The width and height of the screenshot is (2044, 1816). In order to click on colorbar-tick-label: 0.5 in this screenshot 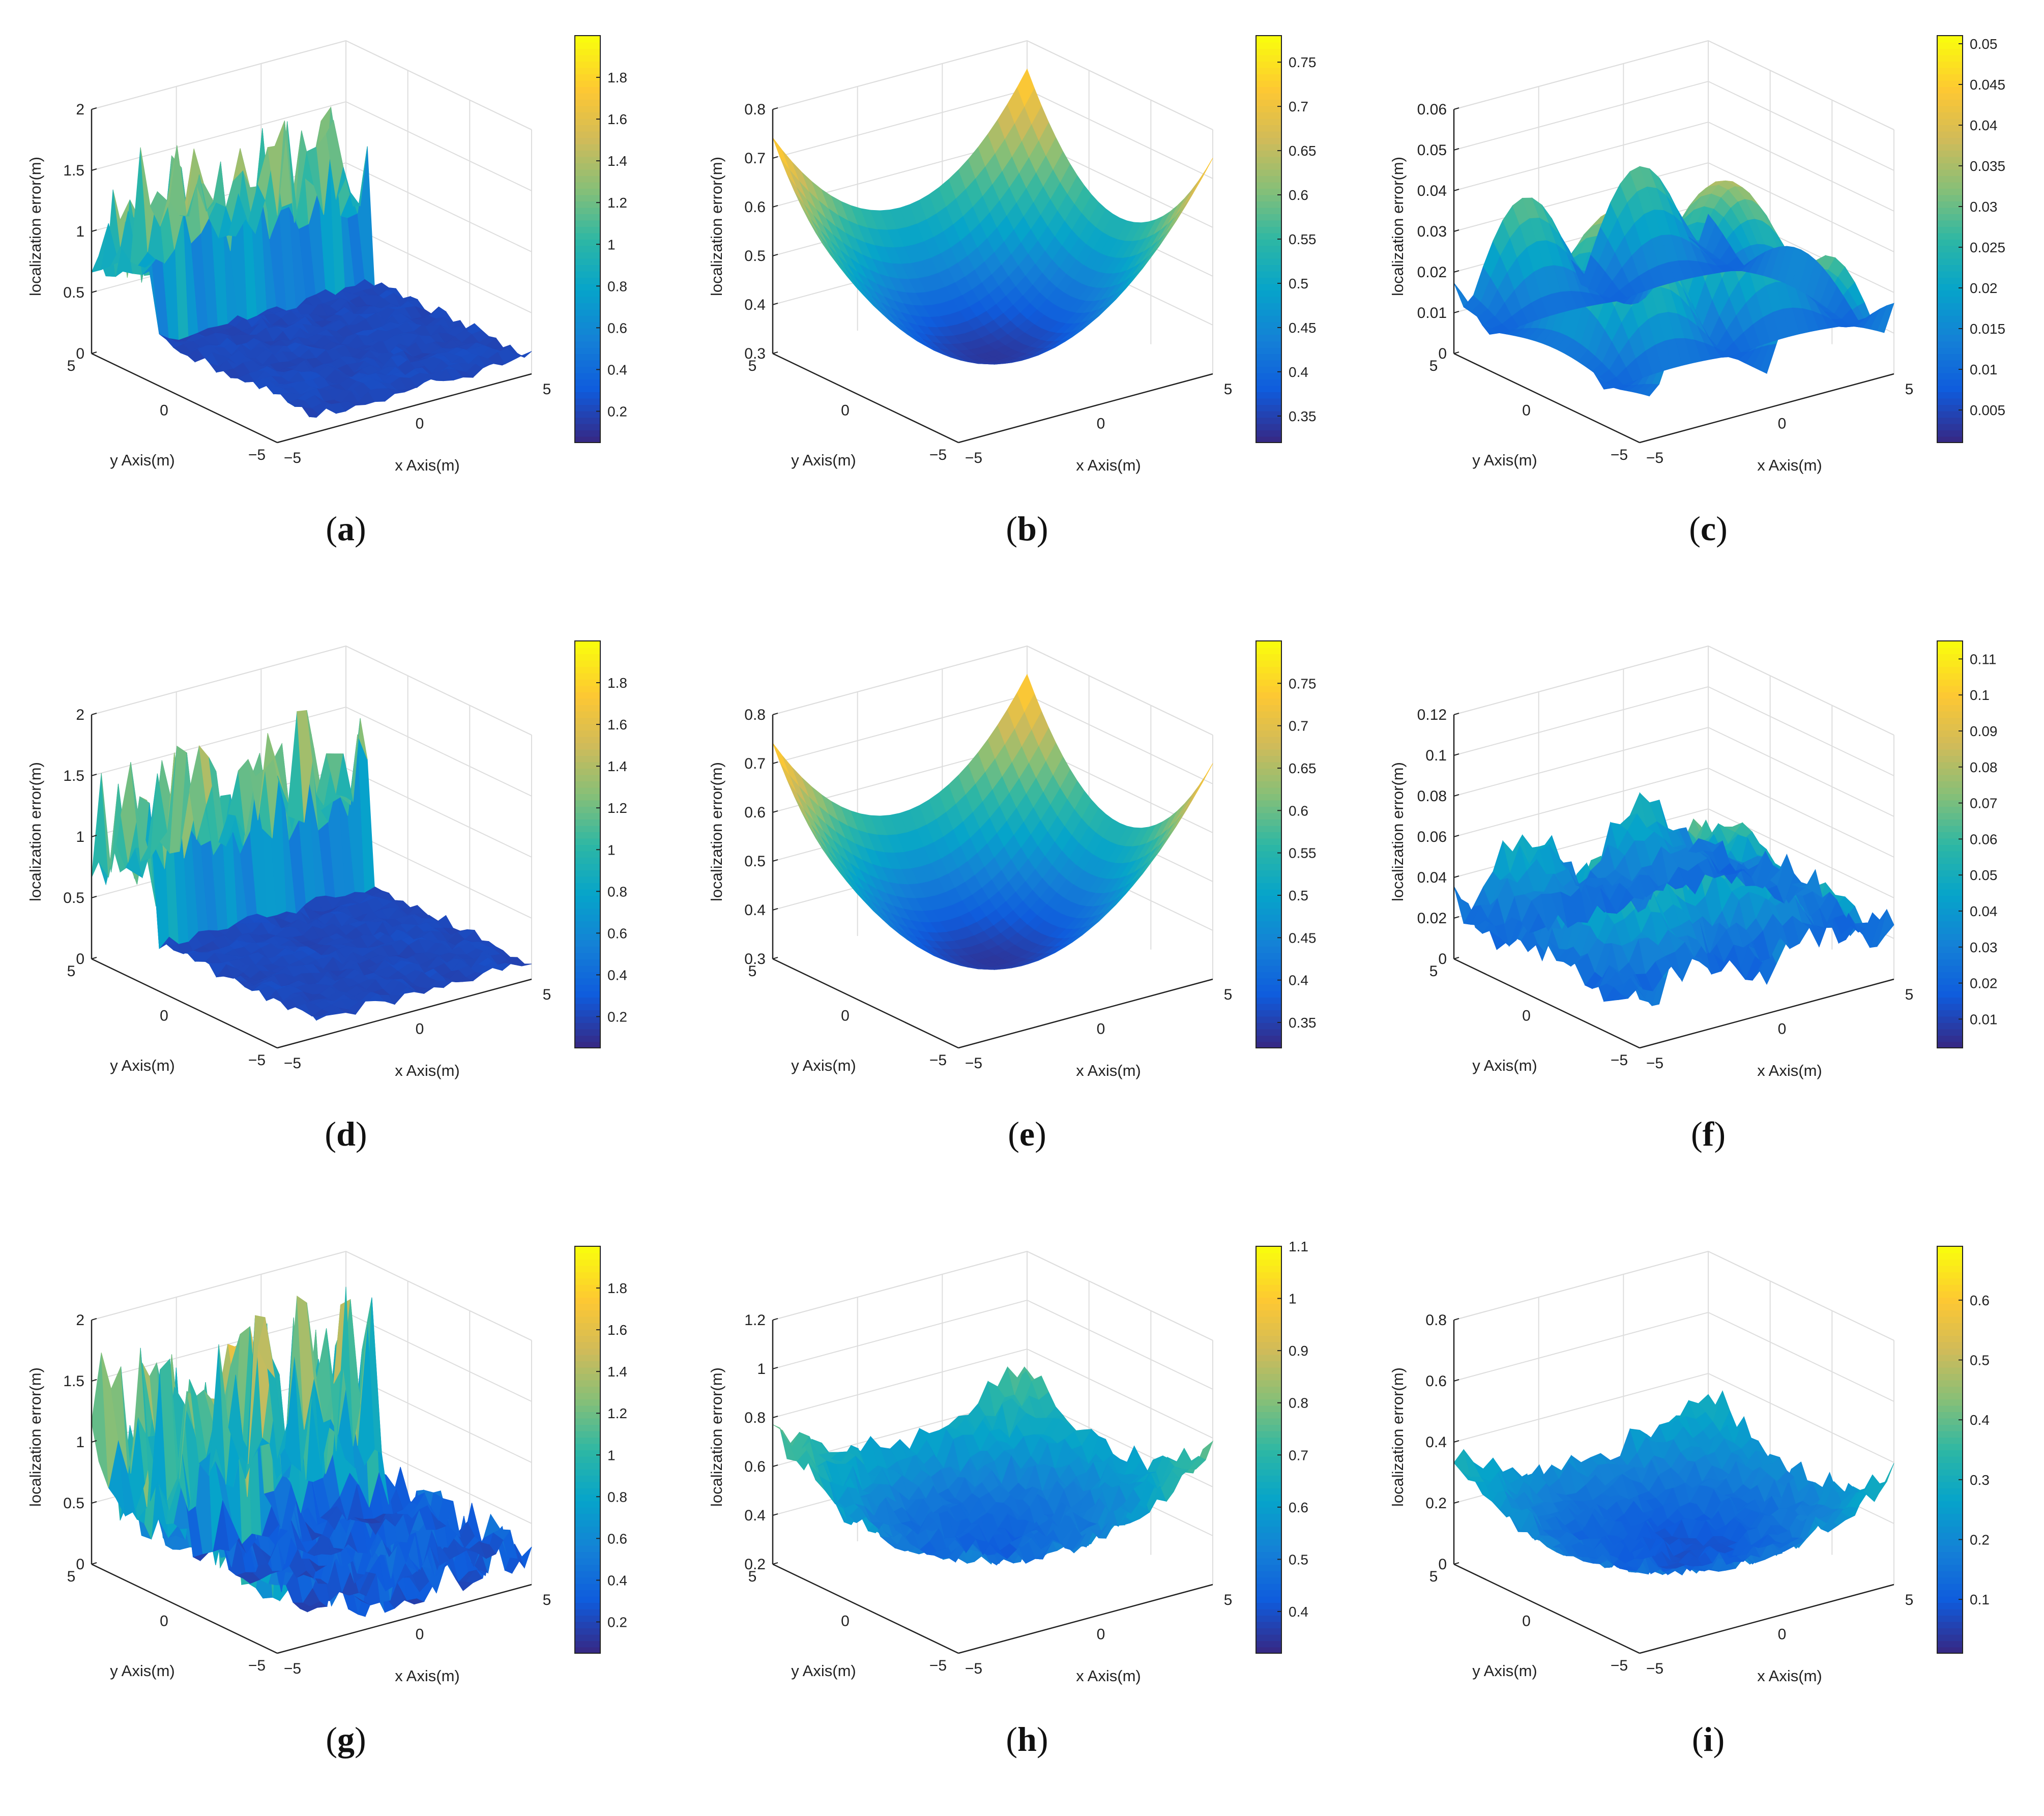, I will do `click(1298, 283)`.